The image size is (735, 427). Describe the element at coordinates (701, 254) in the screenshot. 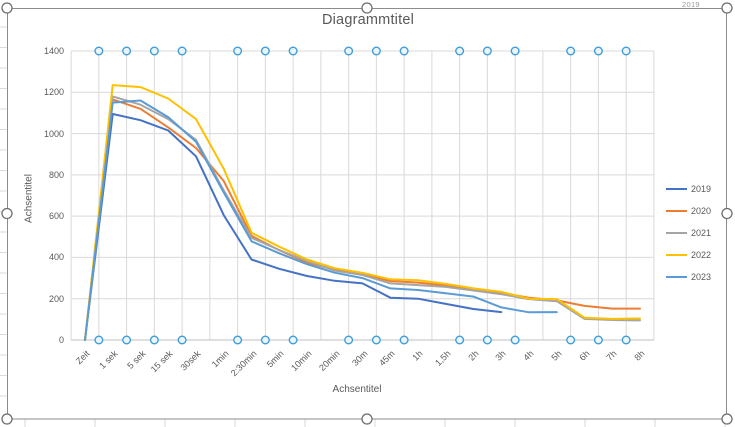

I see `legend-label: 2022` at that location.